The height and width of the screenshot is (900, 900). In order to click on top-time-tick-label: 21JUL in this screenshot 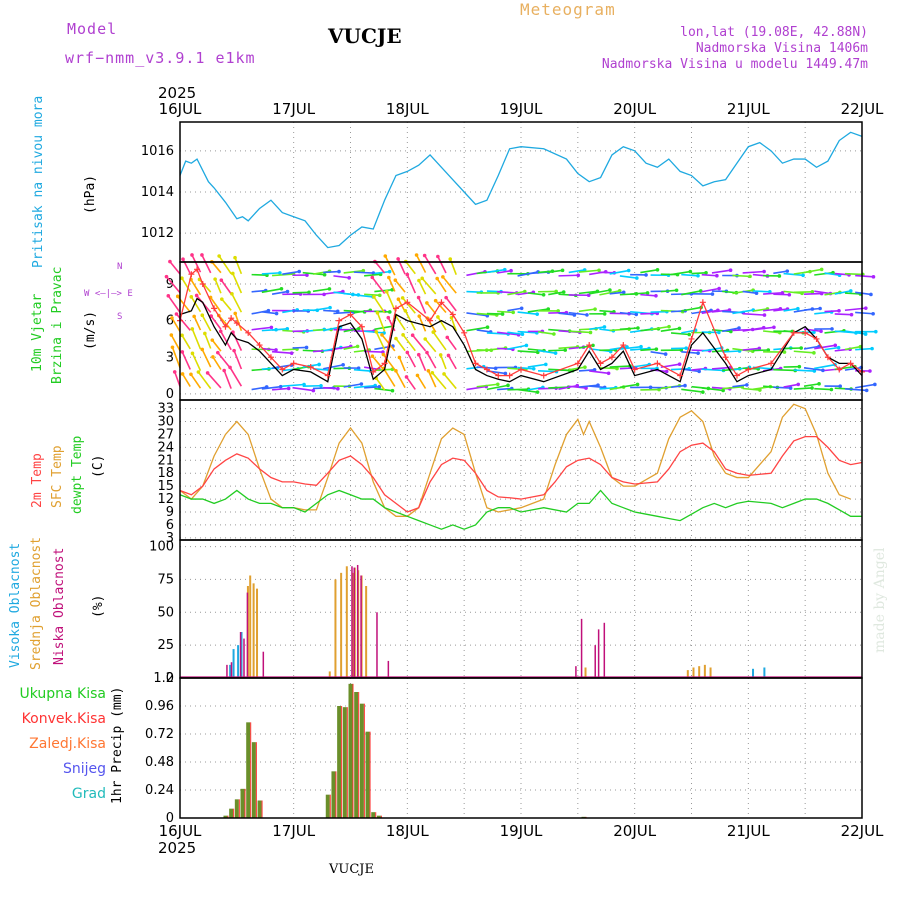, I will do `click(748, 109)`.